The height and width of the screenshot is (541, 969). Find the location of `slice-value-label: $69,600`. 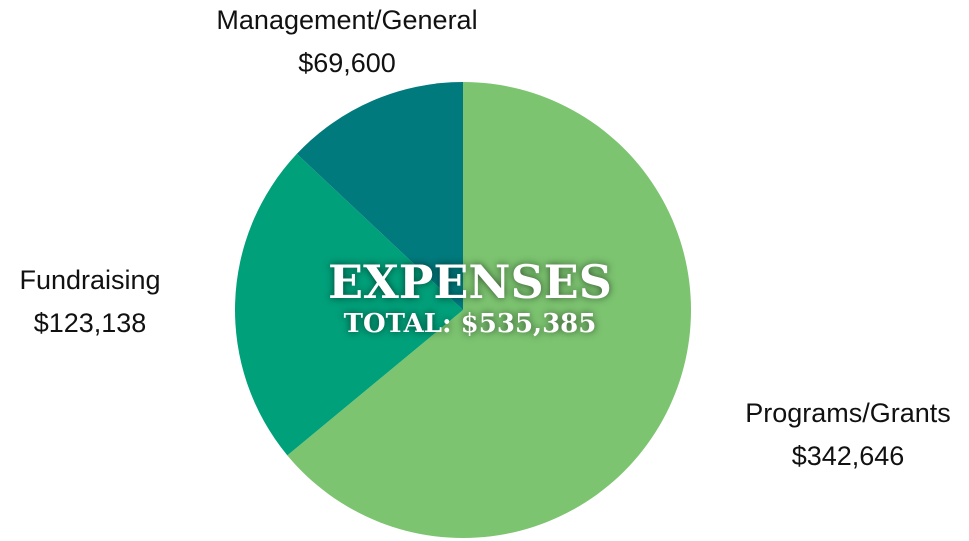

slice-value-label: $69,600 is located at coordinates (347, 63).